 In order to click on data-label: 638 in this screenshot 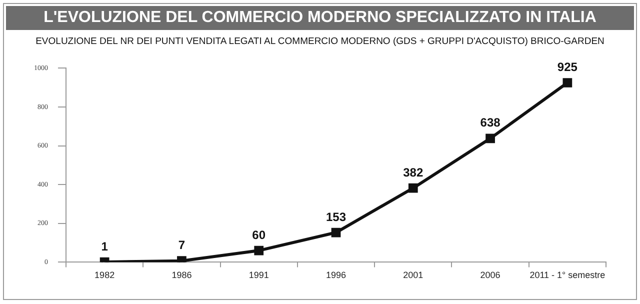, I will do `click(490, 123)`.